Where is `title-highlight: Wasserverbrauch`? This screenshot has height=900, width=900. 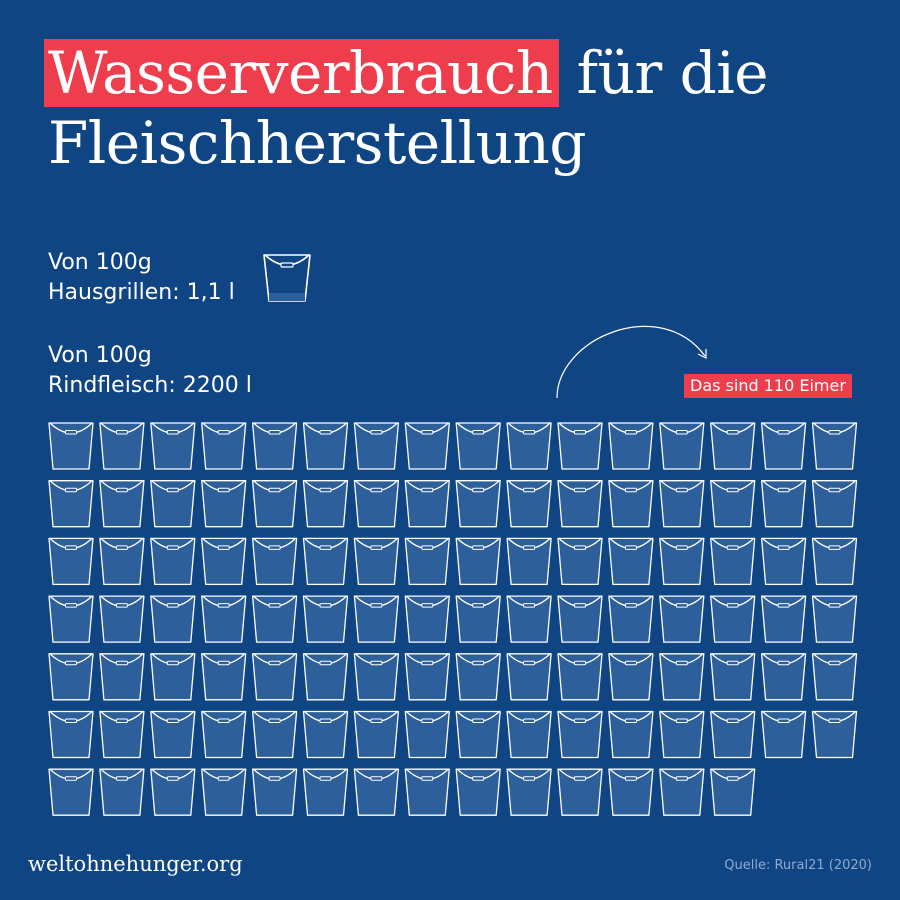
title-highlight: Wasserverbrauch is located at coordinates (301, 73).